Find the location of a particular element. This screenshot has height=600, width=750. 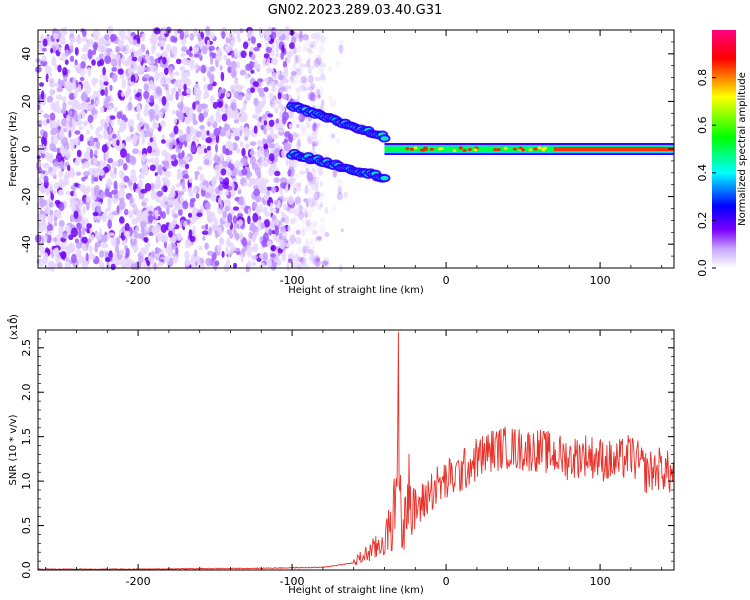

x-tick-label: -200 is located at coordinates (138, 280).